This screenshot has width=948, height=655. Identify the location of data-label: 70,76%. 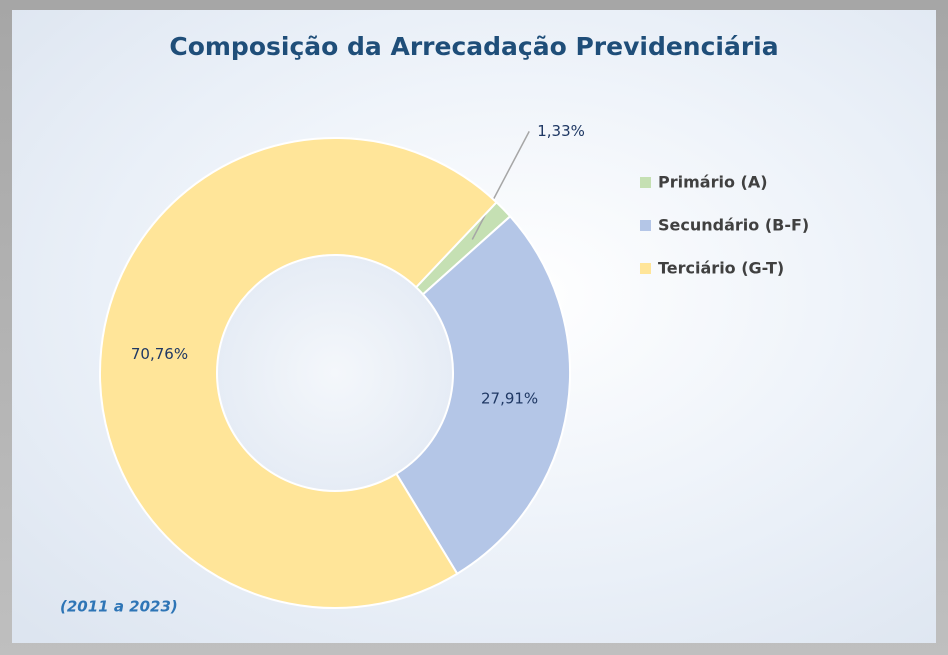
(159, 354).